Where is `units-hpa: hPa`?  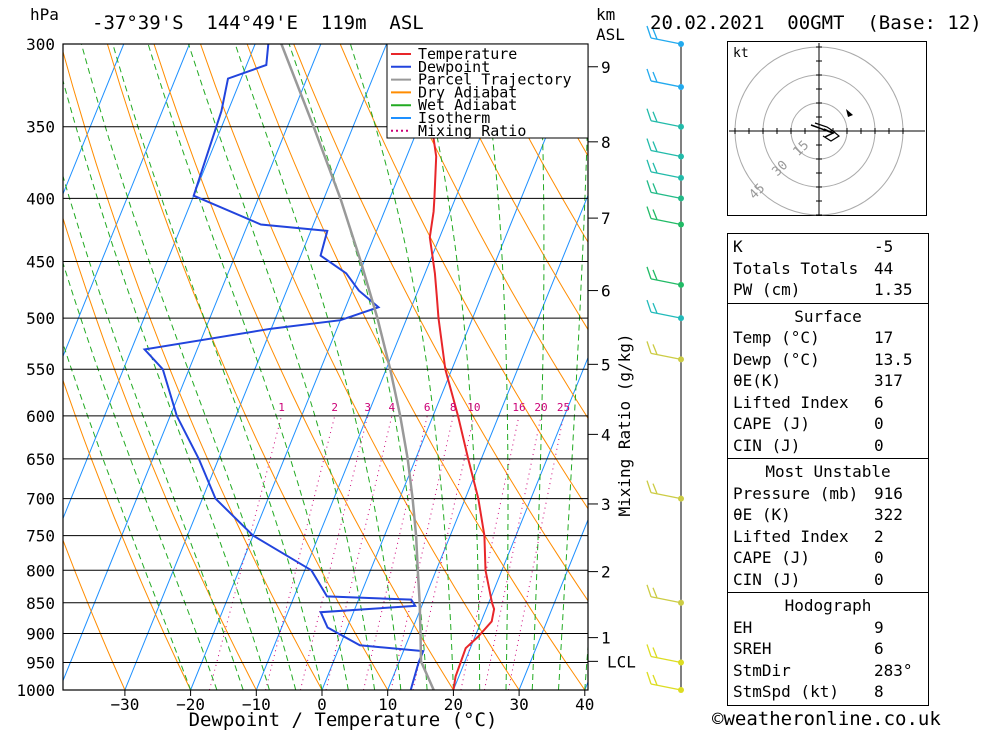 units-hpa: hPa is located at coordinates (44, 14).